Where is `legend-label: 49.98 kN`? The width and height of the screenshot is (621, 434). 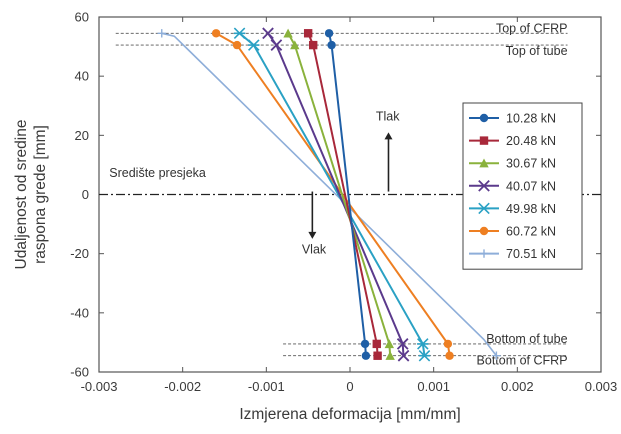
legend-label: 49.98 kN is located at coordinates (531, 209).